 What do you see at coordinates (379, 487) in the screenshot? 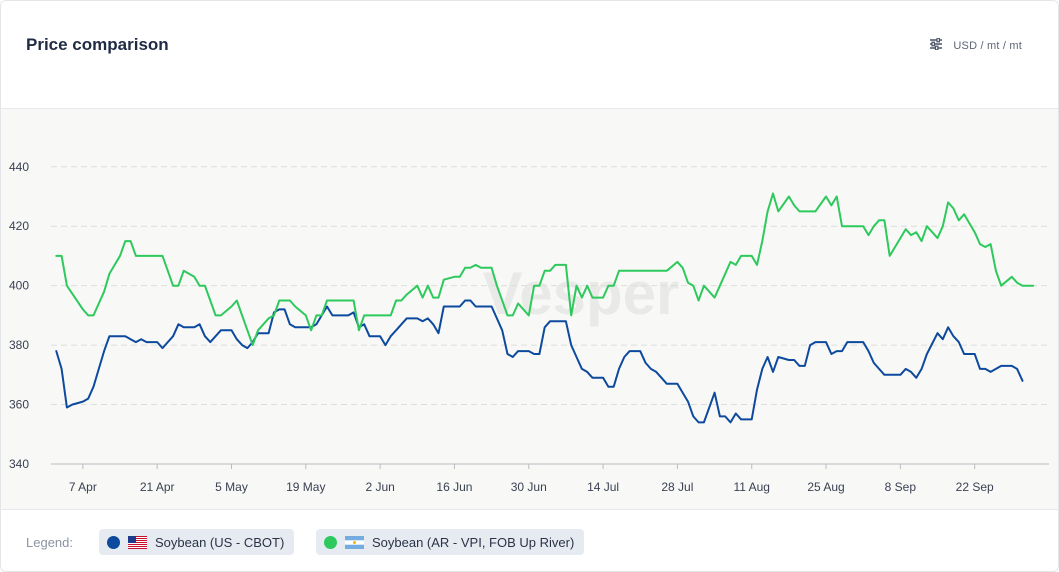
I see `x-tick-label: 2 Jun` at bounding box center [379, 487].